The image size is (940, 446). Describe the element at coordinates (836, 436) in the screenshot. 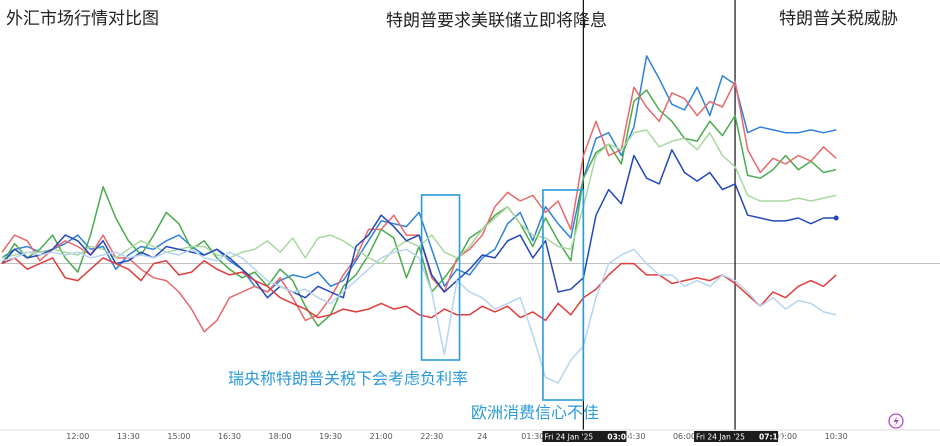

I see `x-tick-label: 10:30` at that location.